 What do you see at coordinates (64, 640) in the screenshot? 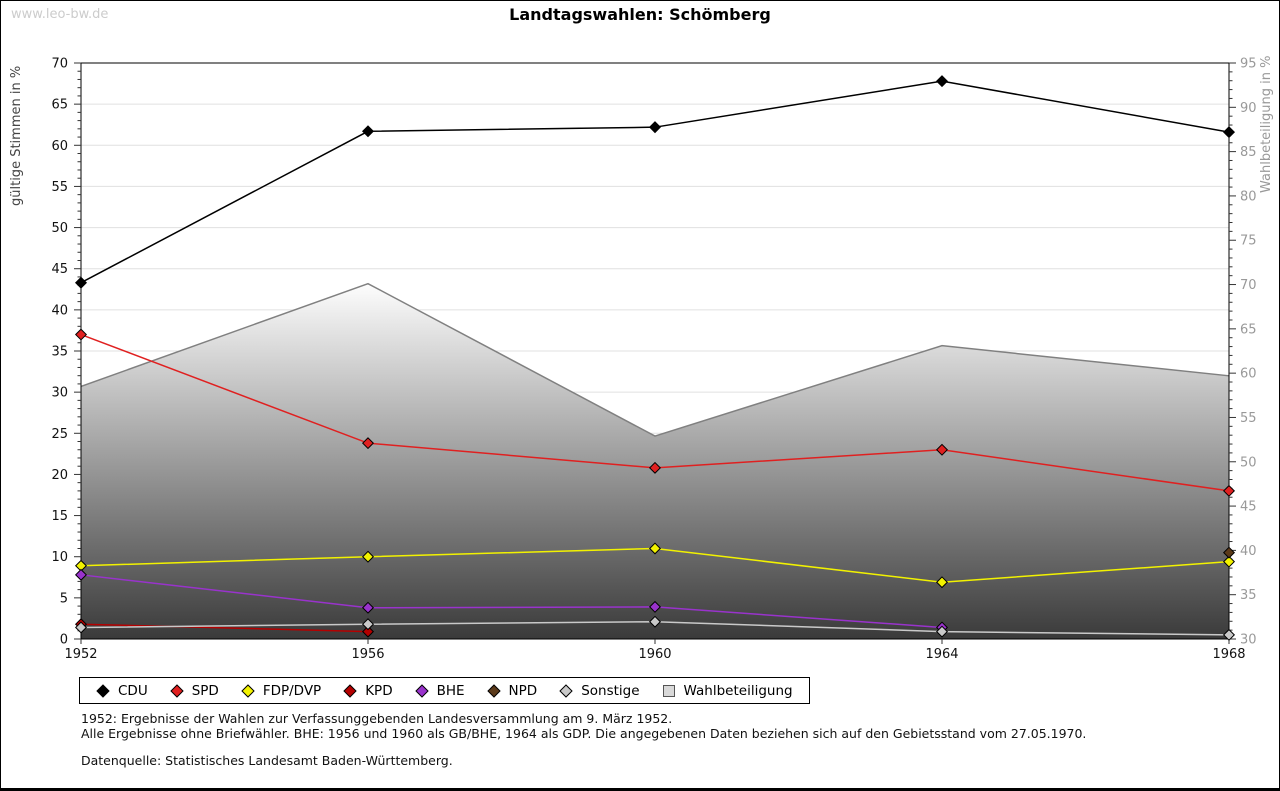
I see `svg-text: 0` at bounding box center [64, 640].